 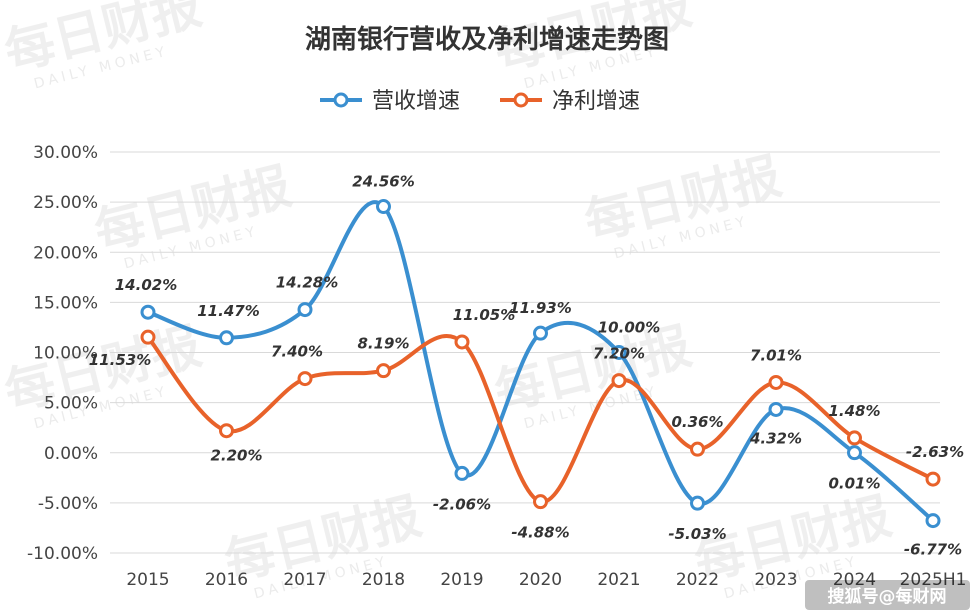 What do you see at coordinates (629, 328) in the screenshot?
I see `data-label-revenue: 10.00%` at bounding box center [629, 328].